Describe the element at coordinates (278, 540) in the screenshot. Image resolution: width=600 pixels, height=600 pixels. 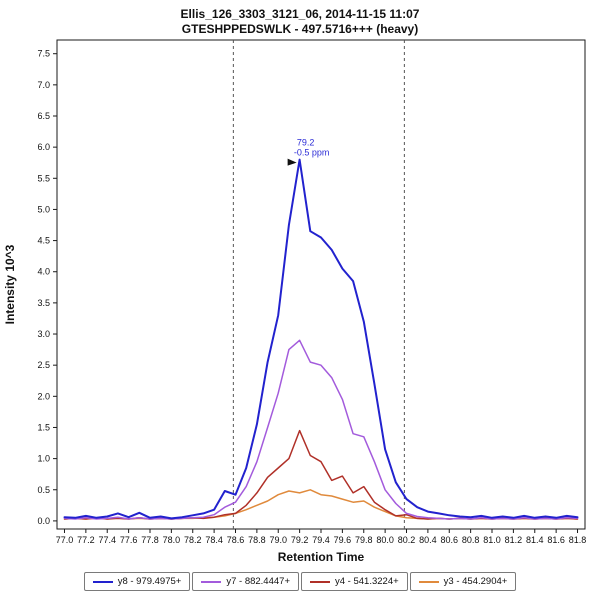
I see `x-tick-label: 79.0` at that location.